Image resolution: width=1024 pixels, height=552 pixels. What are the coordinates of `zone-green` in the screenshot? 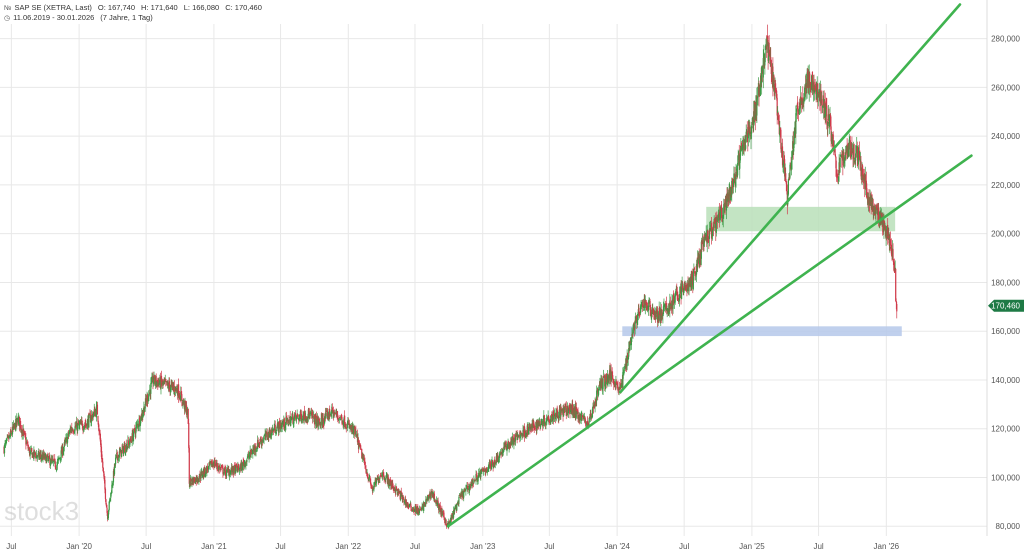 It's located at (801, 219).